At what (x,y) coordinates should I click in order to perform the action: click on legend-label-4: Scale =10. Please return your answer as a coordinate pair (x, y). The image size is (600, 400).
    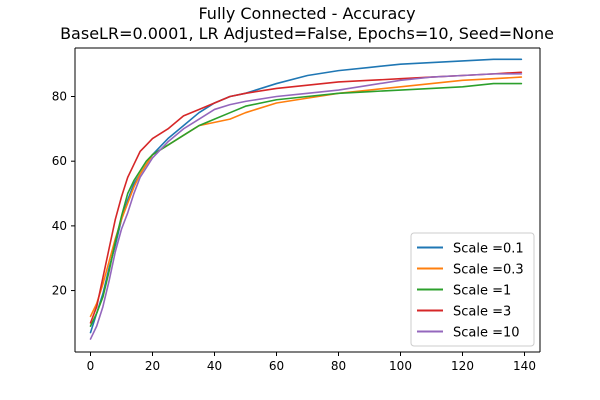
    Looking at the image, I should click on (486, 333).